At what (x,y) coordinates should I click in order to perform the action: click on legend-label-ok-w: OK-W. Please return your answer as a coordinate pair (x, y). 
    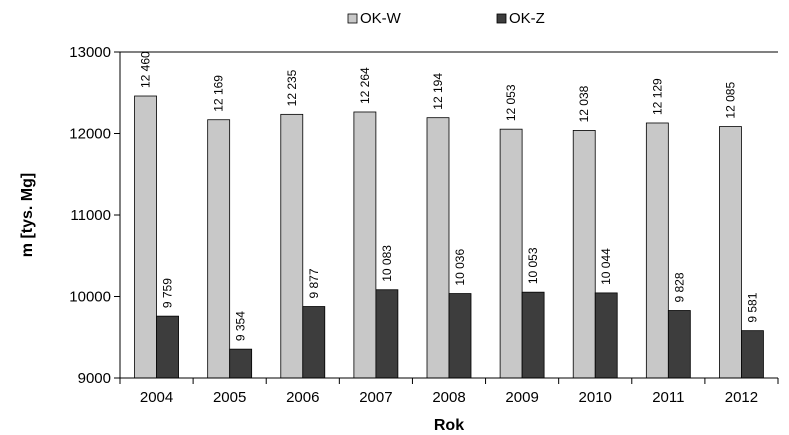
    Looking at the image, I should click on (381, 18).